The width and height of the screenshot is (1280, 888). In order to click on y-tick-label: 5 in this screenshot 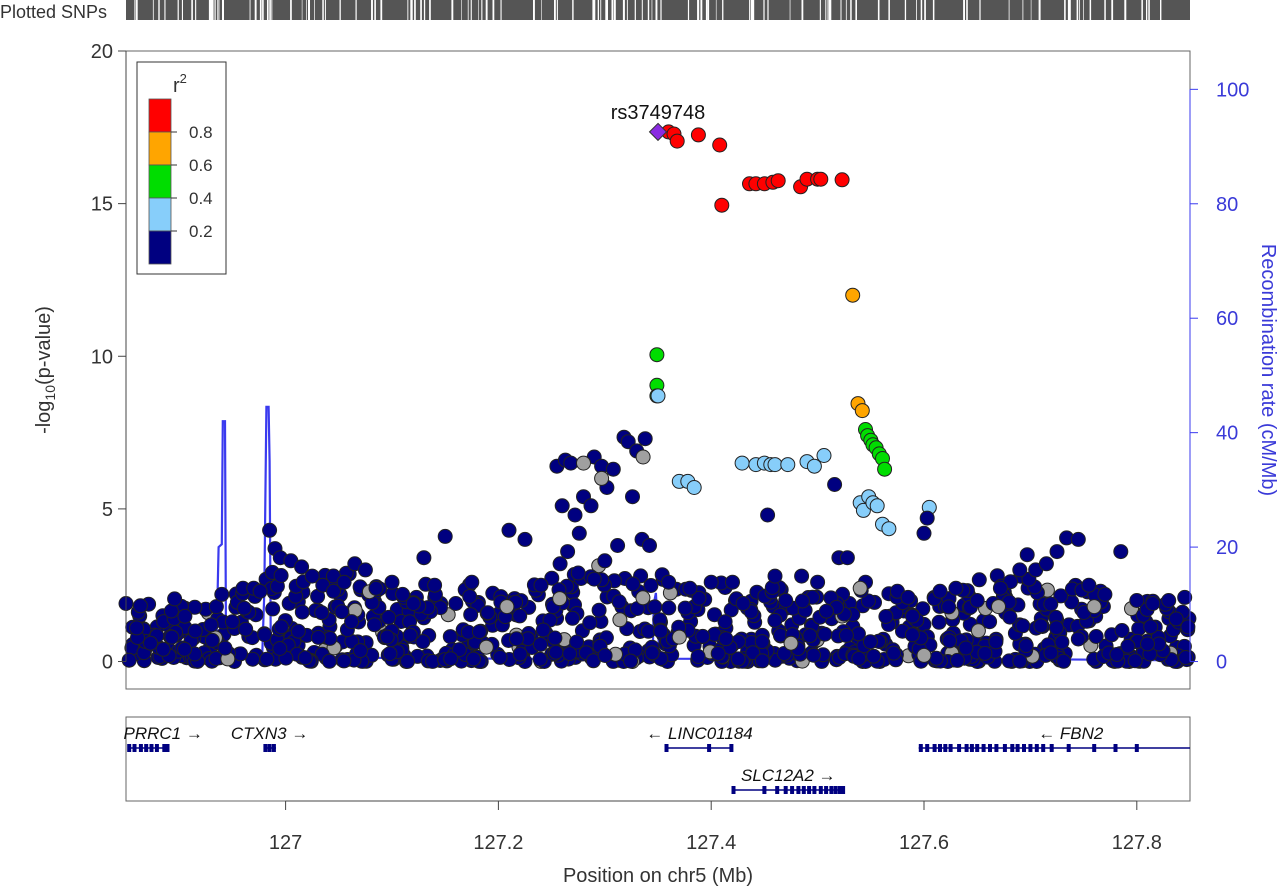, I will do `click(107, 510)`.